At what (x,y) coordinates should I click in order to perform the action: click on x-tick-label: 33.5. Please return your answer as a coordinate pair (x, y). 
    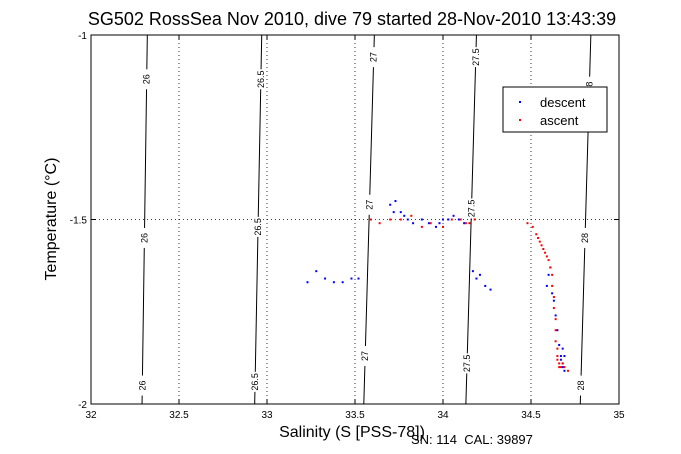
    Looking at the image, I should click on (355, 415).